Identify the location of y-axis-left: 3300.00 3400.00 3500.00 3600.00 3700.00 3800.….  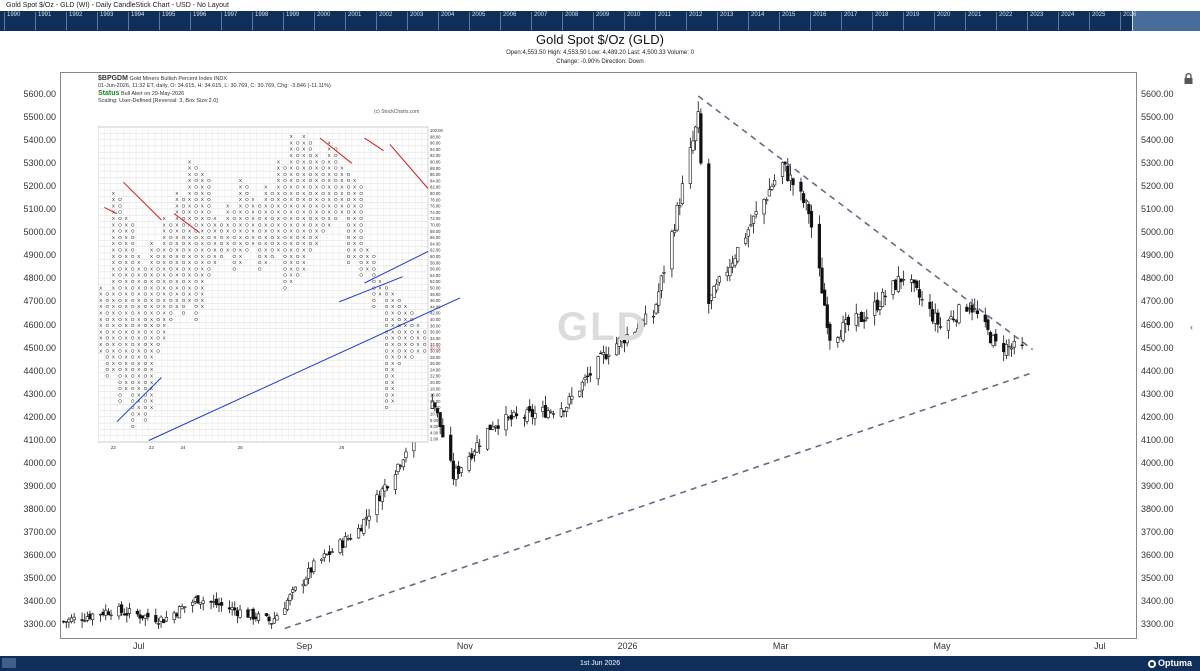
(30, 355).